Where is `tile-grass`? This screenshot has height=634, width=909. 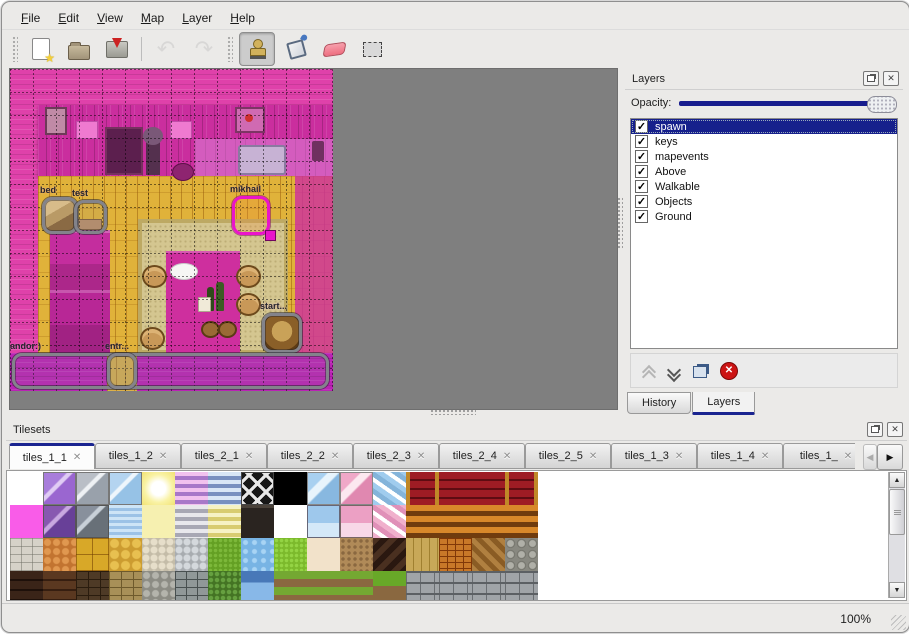 tile-grass is located at coordinates (224, 554).